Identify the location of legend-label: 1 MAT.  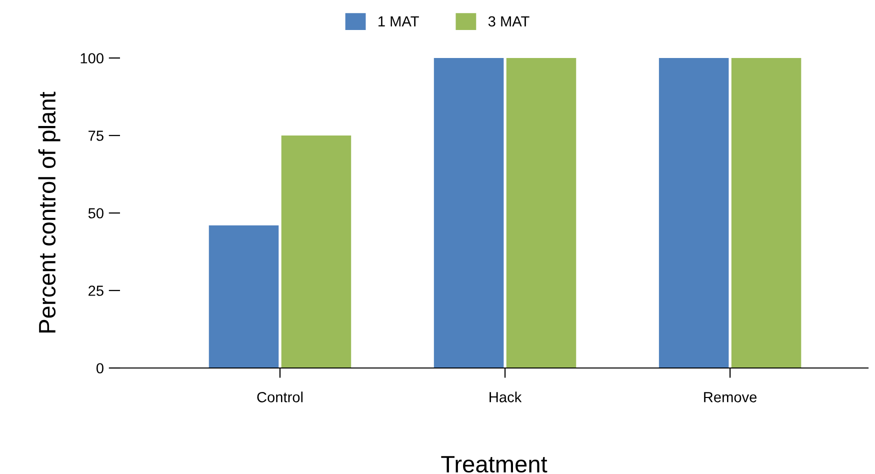
(398, 21).